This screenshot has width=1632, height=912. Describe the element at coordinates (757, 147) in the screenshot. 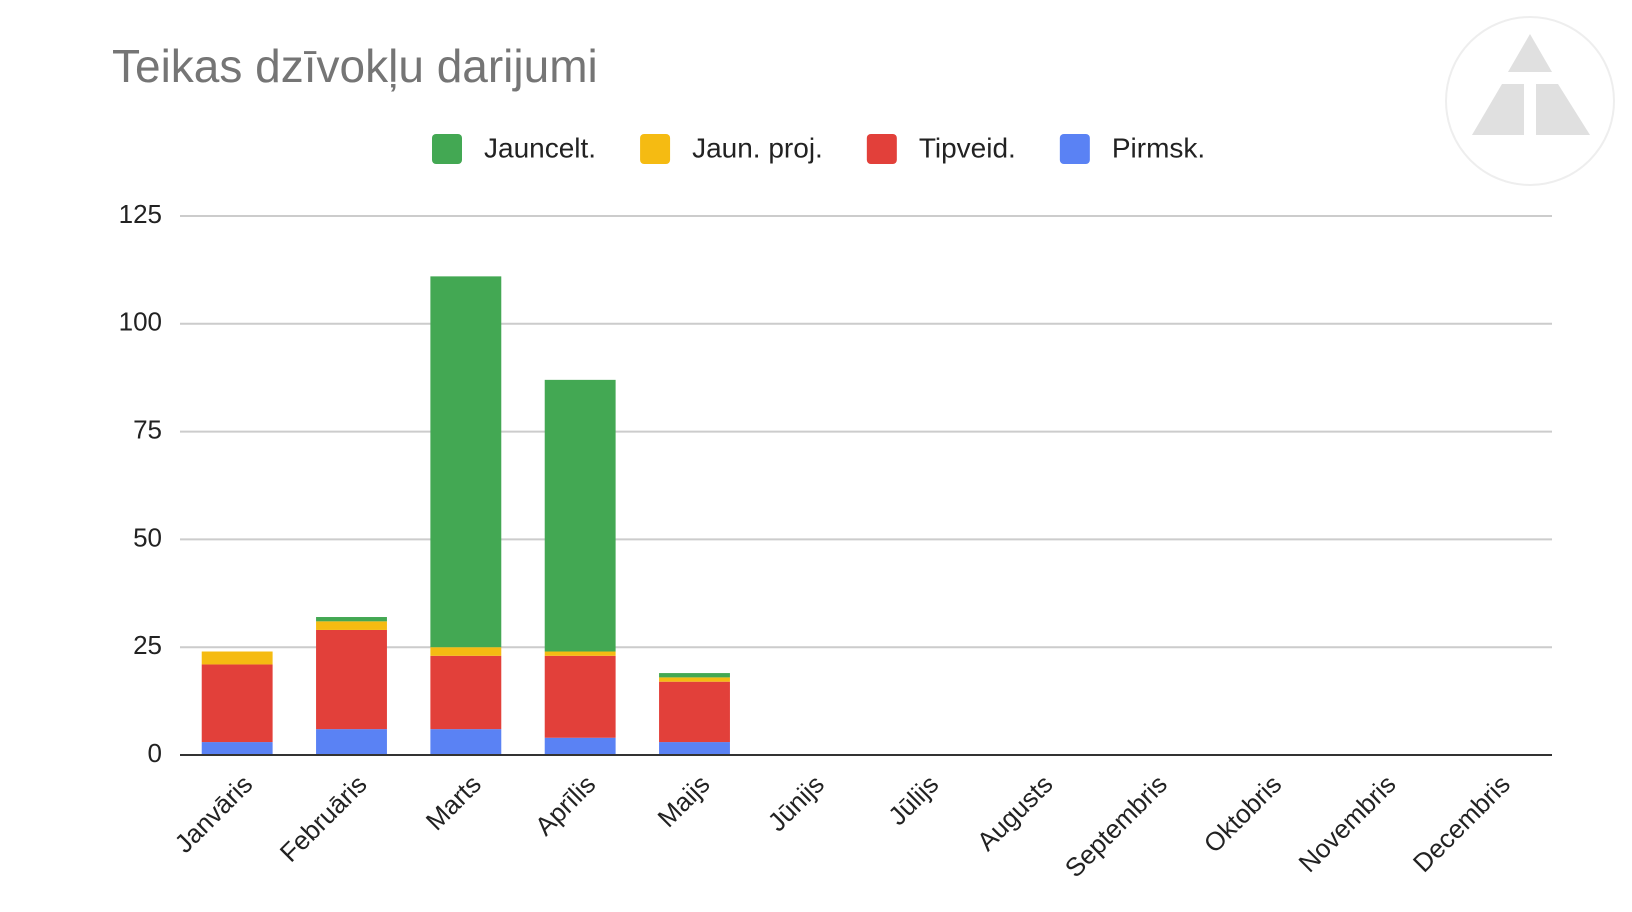

I see `legend-label: Jaun. proj.` at that location.